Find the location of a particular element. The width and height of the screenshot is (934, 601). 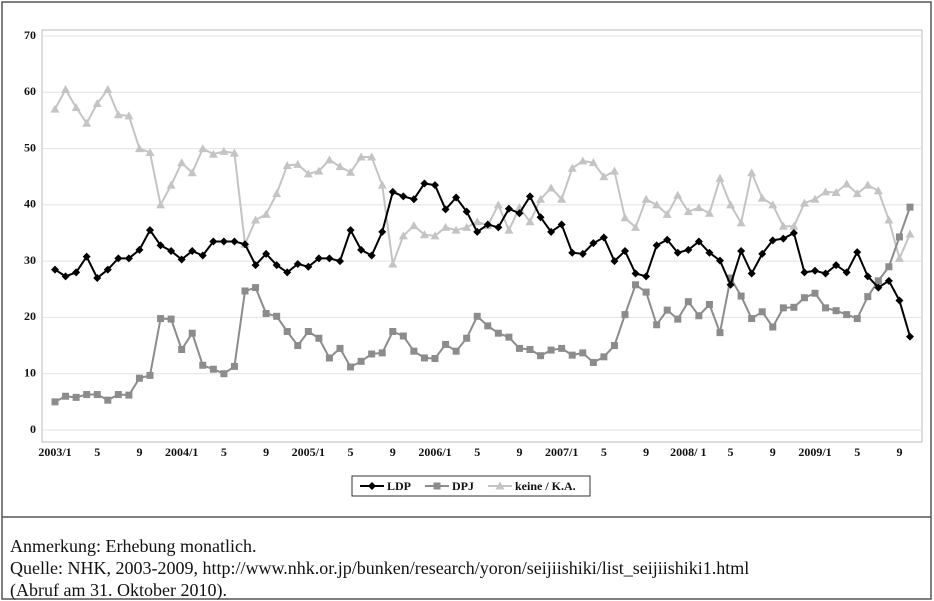

x-tick-label: 2005/1 is located at coordinates (308, 452).